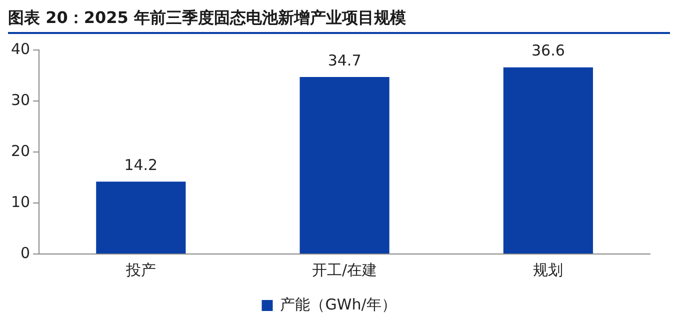 The image size is (678, 333). What do you see at coordinates (140, 269) in the screenshot?
I see `x-tick-label: 投产` at bounding box center [140, 269].